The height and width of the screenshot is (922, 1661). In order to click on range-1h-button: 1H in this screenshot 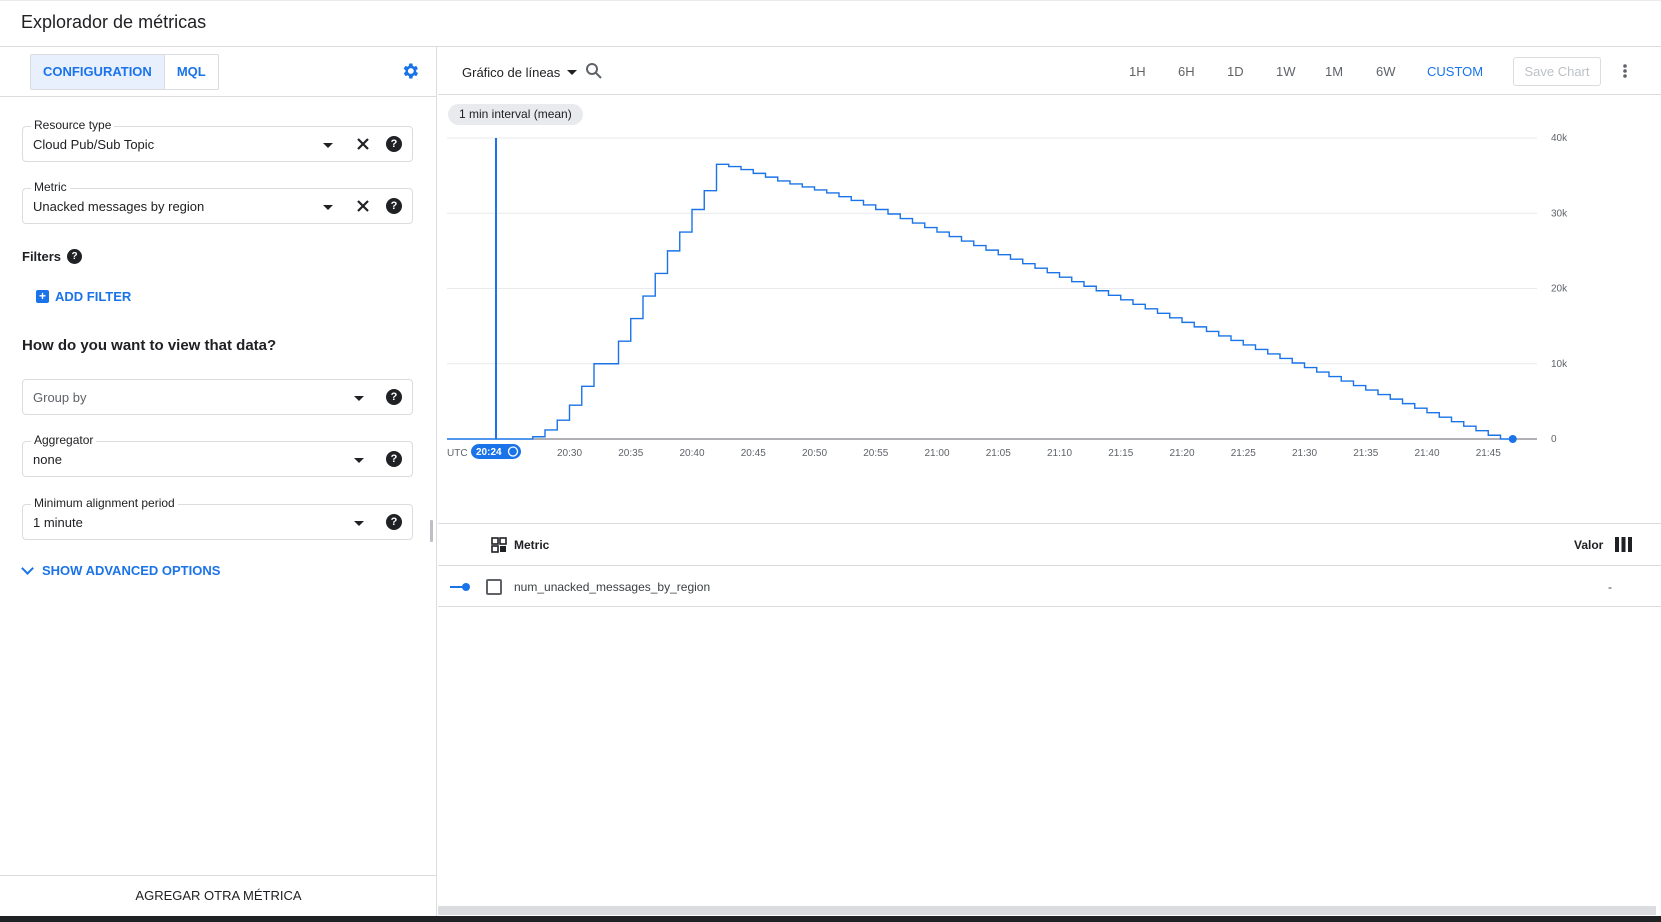, I will do `click(1137, 71)`.